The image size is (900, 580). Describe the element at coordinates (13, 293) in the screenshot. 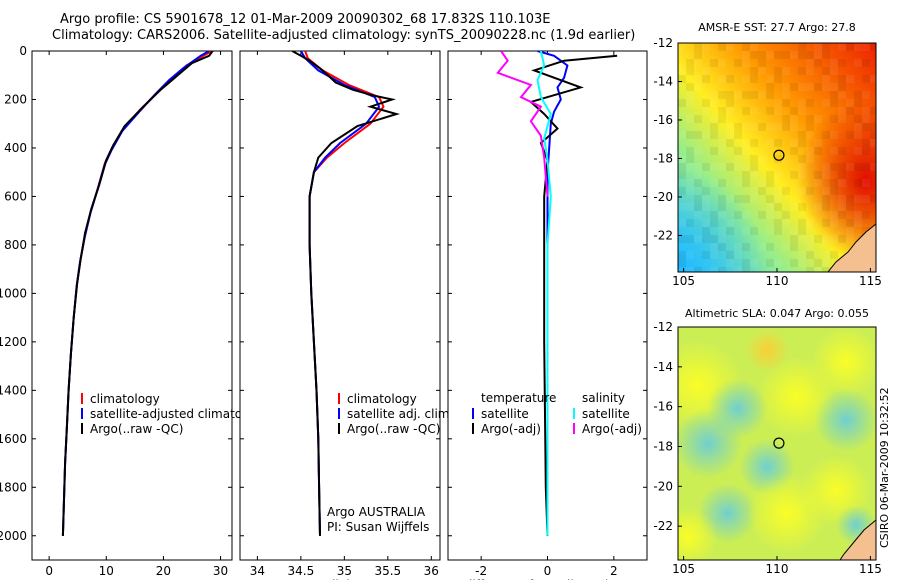

I see `y-tick-label: 1000` at that location.